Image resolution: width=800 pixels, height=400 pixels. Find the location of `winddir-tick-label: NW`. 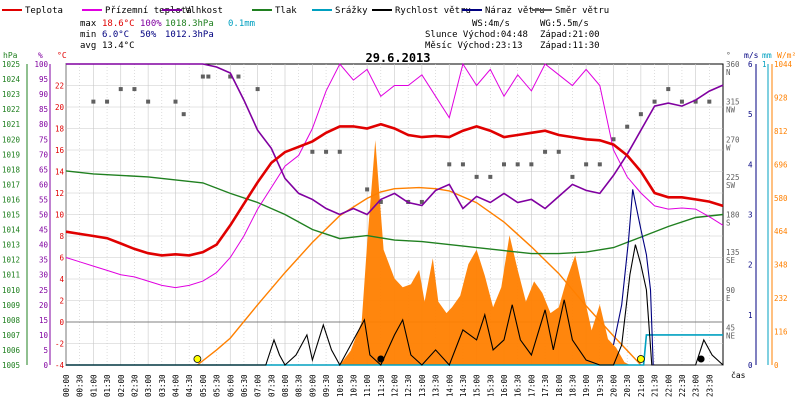

winddir-tick-label: NW is located at coordinates (731, 110).